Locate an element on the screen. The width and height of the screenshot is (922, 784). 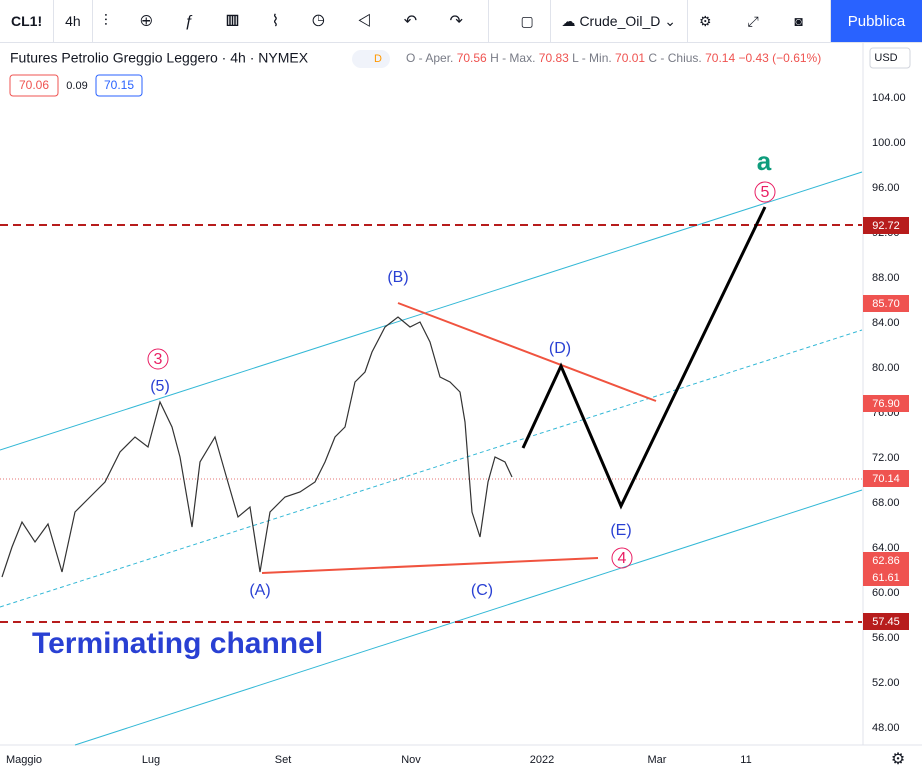
currency-box is located at coordinates (890, 58).